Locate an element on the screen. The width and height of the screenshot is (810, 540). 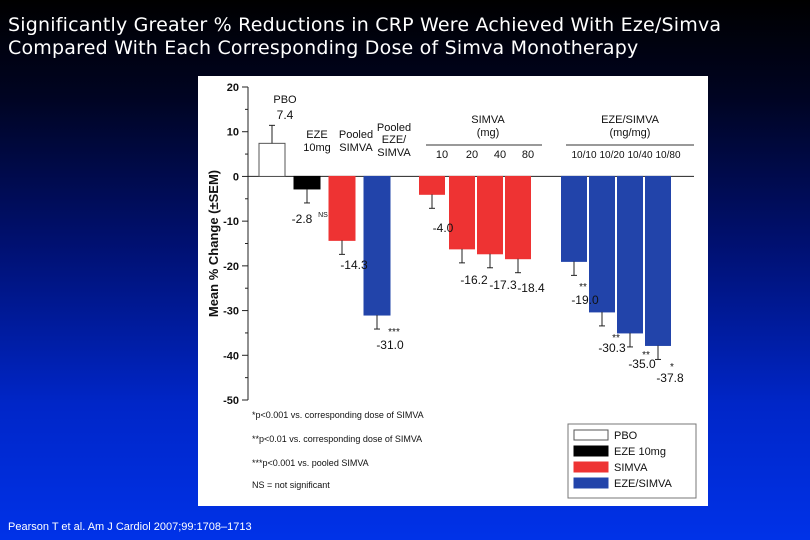
dose-label: 80 is located at coordinates (528, 155).